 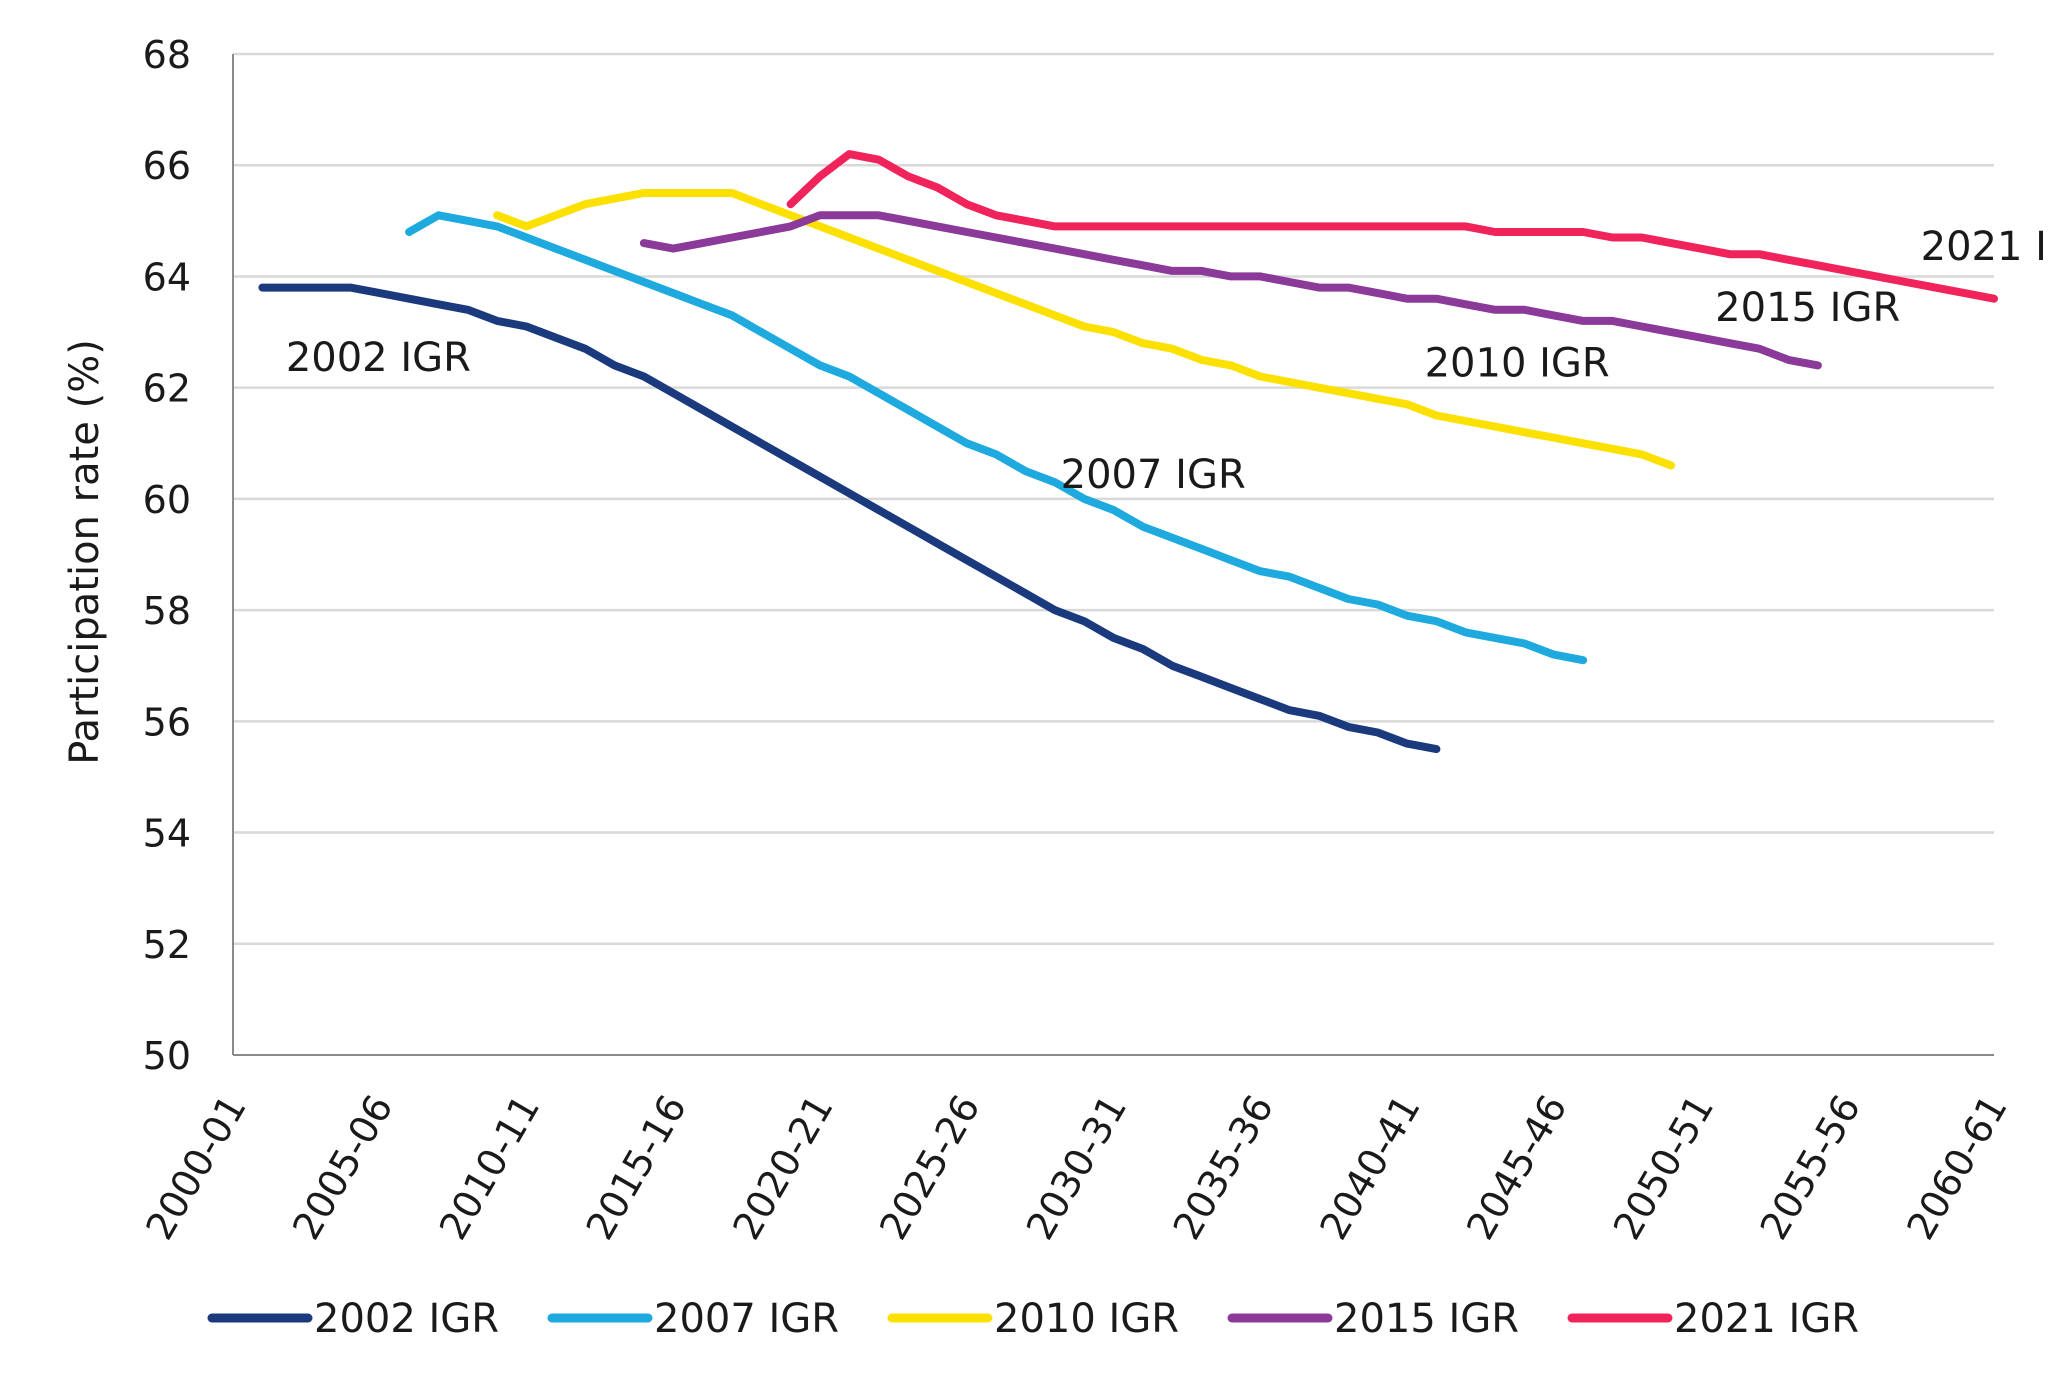 I want to click on x-tick-label: 2060-61, so click(x=1956, y=1168).